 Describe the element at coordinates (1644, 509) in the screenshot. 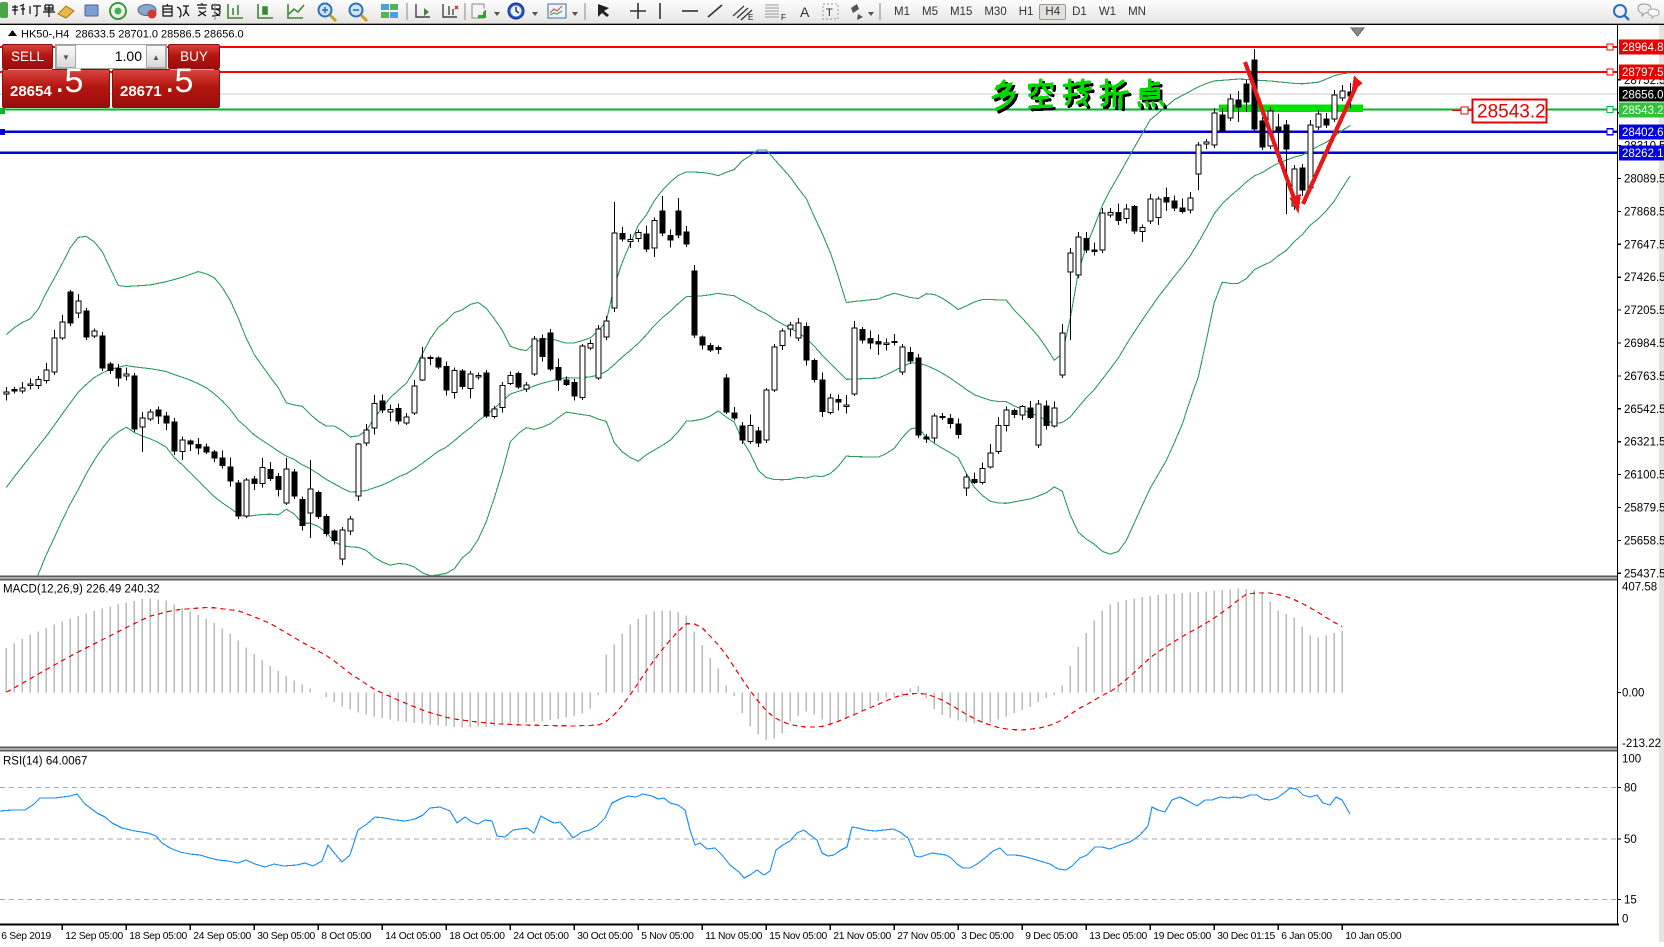

I see `svg-text: 25879.5` at that location.